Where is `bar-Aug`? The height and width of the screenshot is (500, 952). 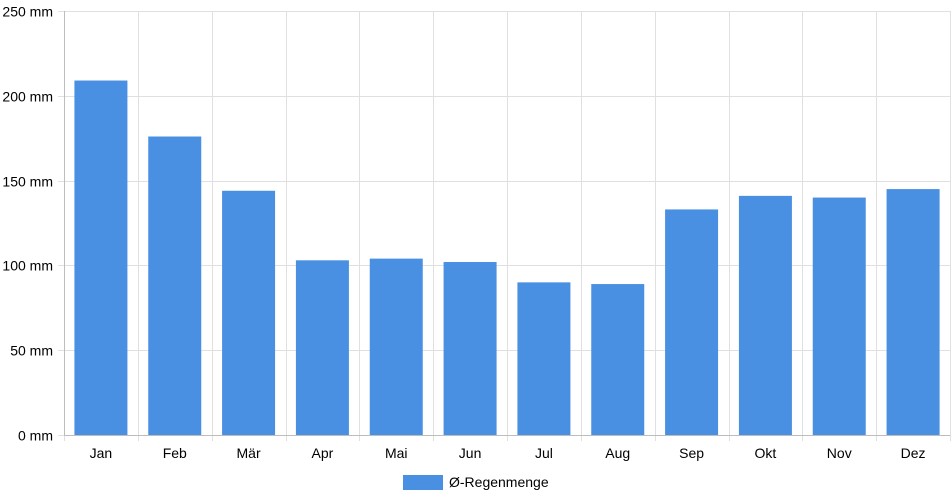 bar-Aug is located at coordinates (618, 359).